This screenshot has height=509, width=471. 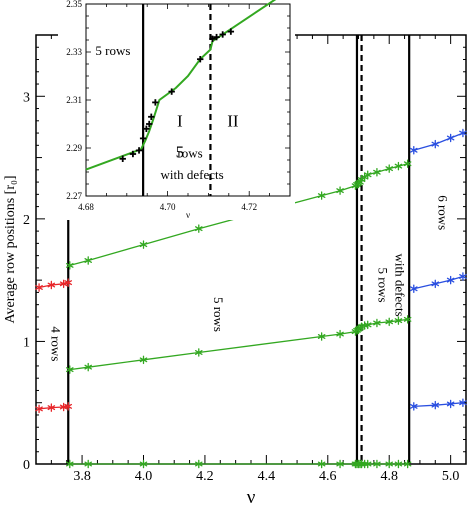 What do you see at coordinates (188, 215) in the screenshot?
I see `inset-x-axis-label: ν` at bounding box center [188, 215].